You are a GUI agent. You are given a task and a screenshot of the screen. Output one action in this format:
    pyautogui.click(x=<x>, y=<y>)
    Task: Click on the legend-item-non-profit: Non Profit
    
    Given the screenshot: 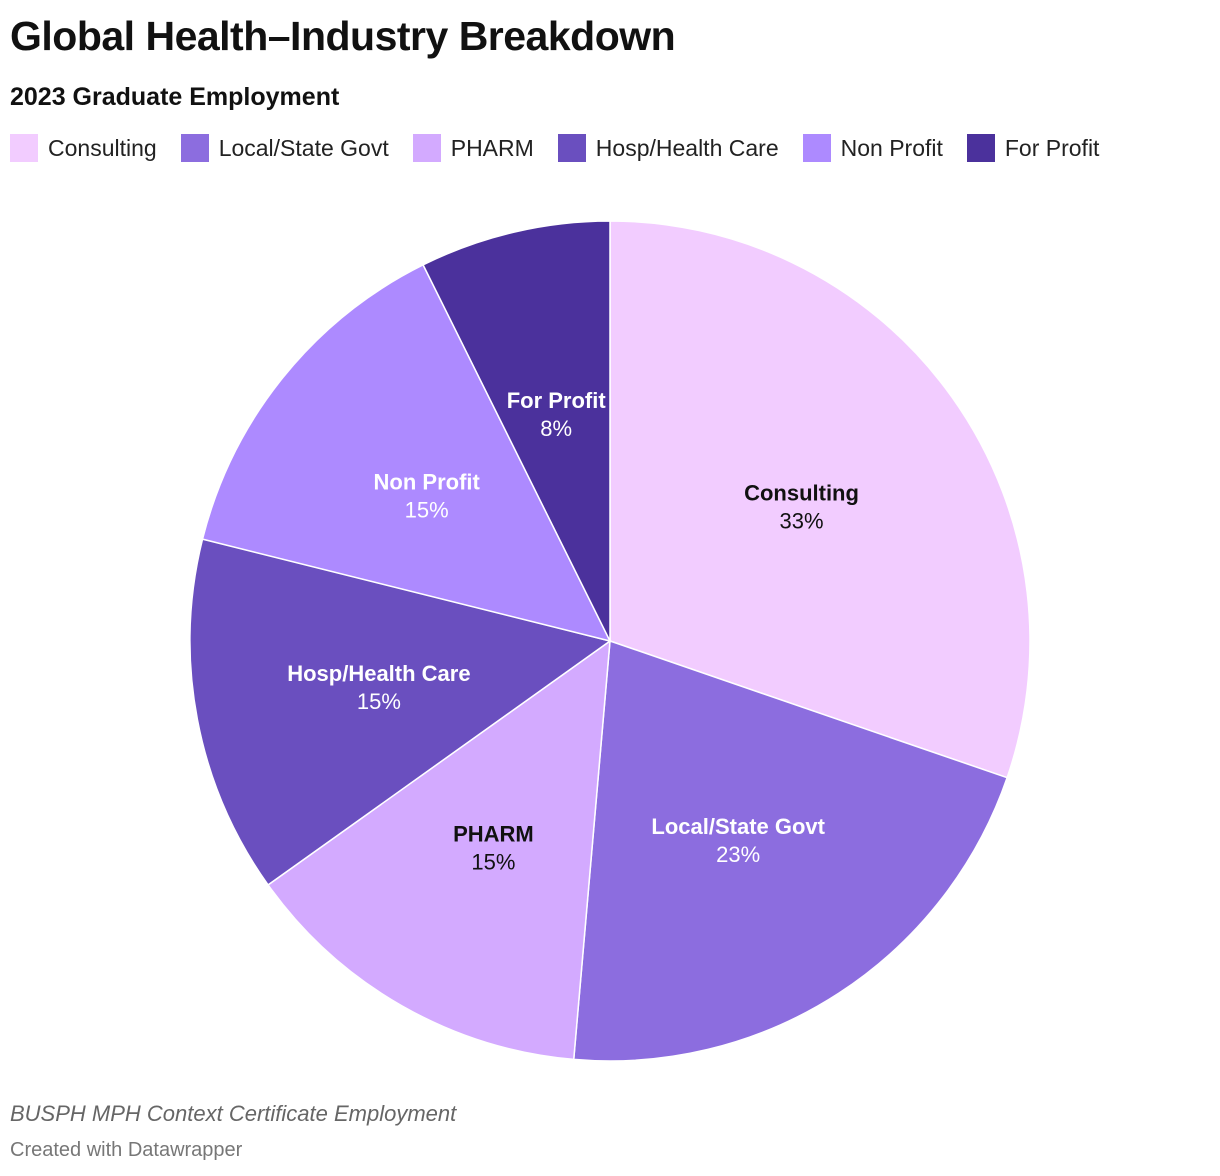 What is the action you would take?
    pyautogui.click(x=872, y=148)
    